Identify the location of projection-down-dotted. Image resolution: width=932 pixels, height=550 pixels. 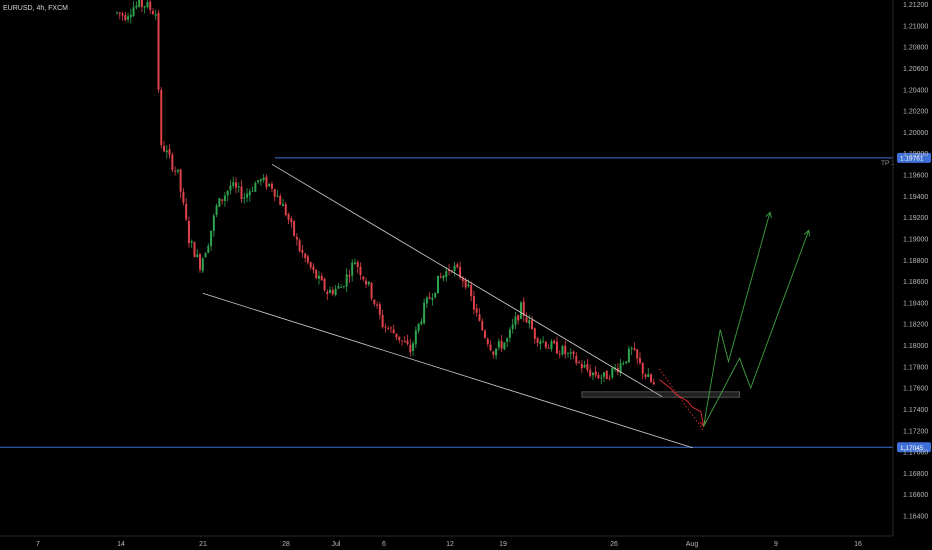
(681, 400).